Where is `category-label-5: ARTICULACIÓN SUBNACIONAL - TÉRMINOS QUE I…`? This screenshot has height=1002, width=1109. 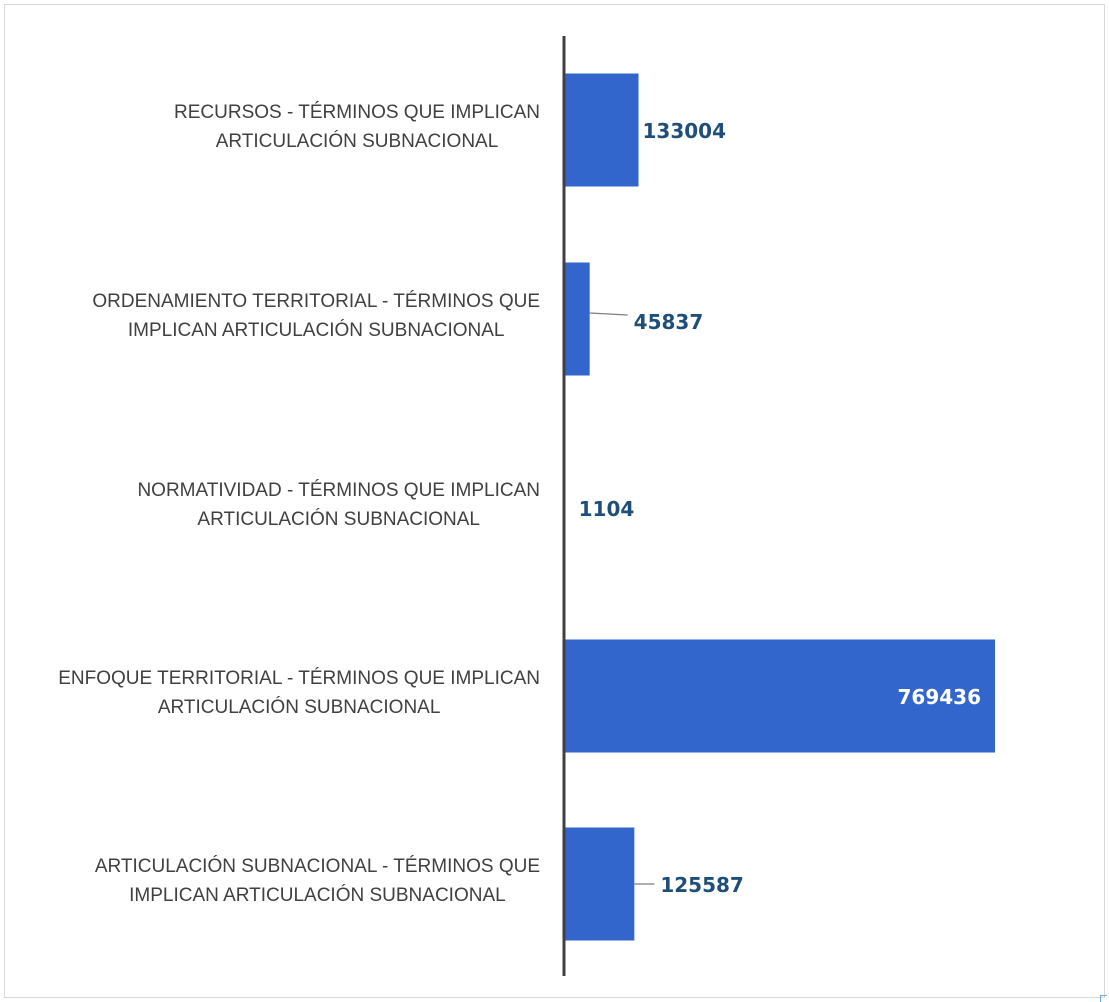
category-label-5: ARTICULACIÓN SUBNACIONAL - TÉRMINOS QUE I… is located at coordinates (317, 880).